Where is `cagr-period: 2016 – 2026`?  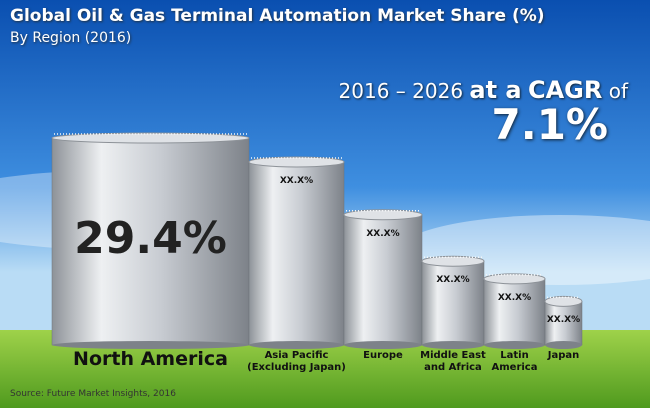 cagr-period: 2016 – 2026 is located at coordinates (401, 91).